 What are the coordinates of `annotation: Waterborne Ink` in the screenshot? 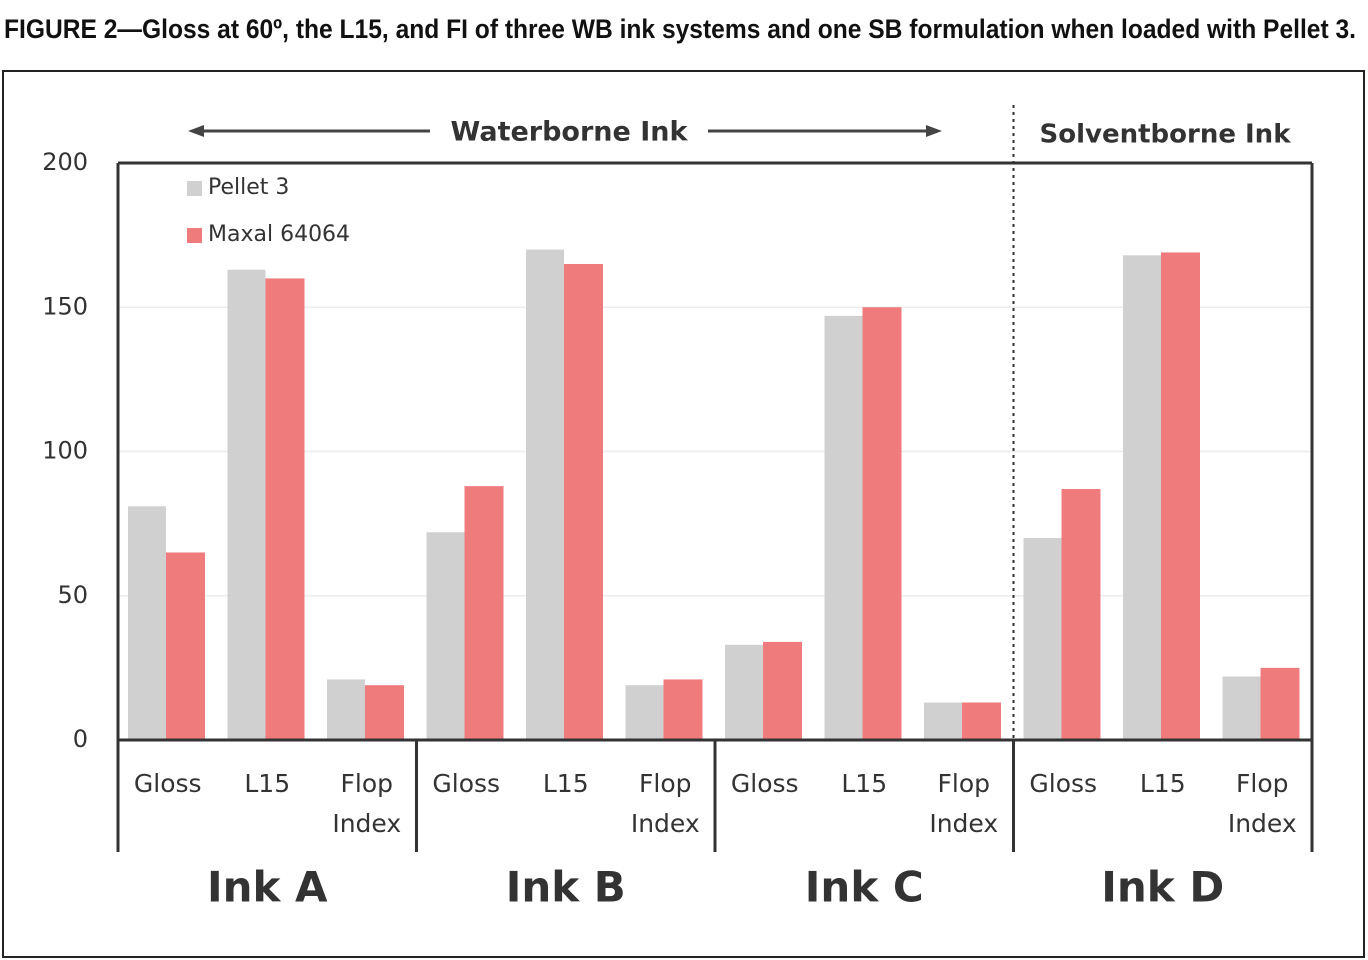 It's located at (570, 132).